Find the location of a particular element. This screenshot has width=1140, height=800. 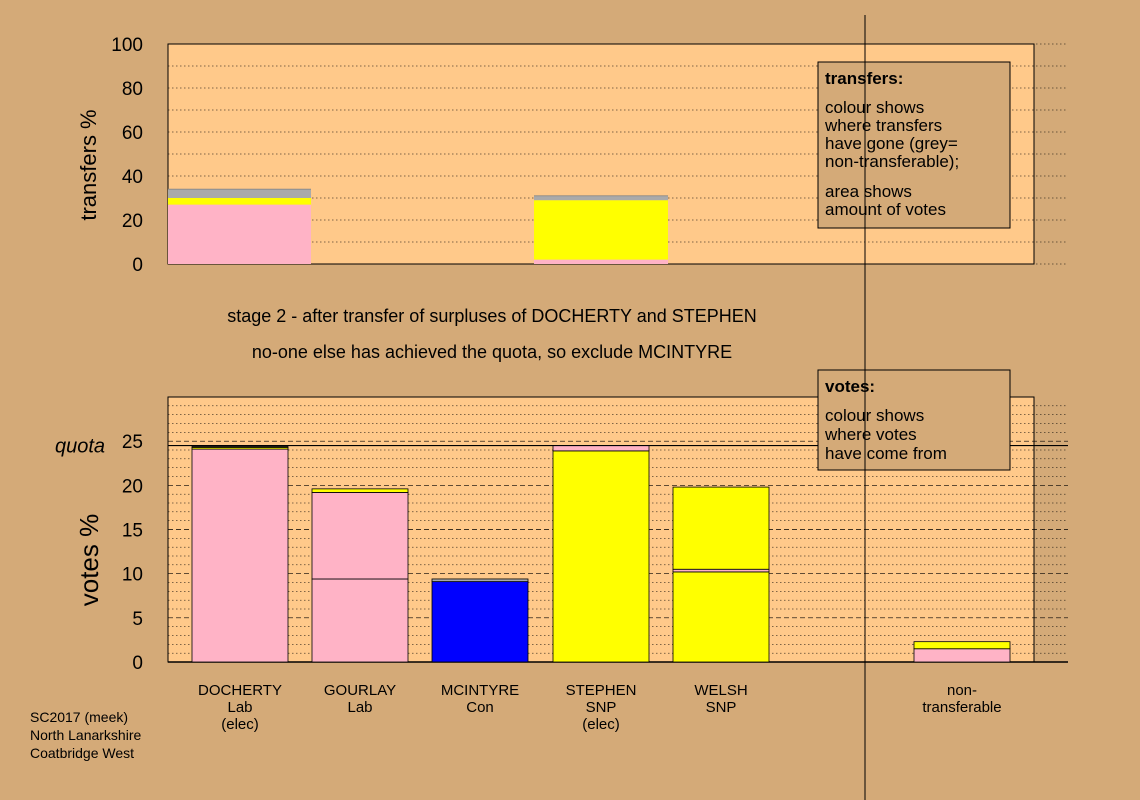

votes-legend-line: where votes is located at coordinates (870, 434).